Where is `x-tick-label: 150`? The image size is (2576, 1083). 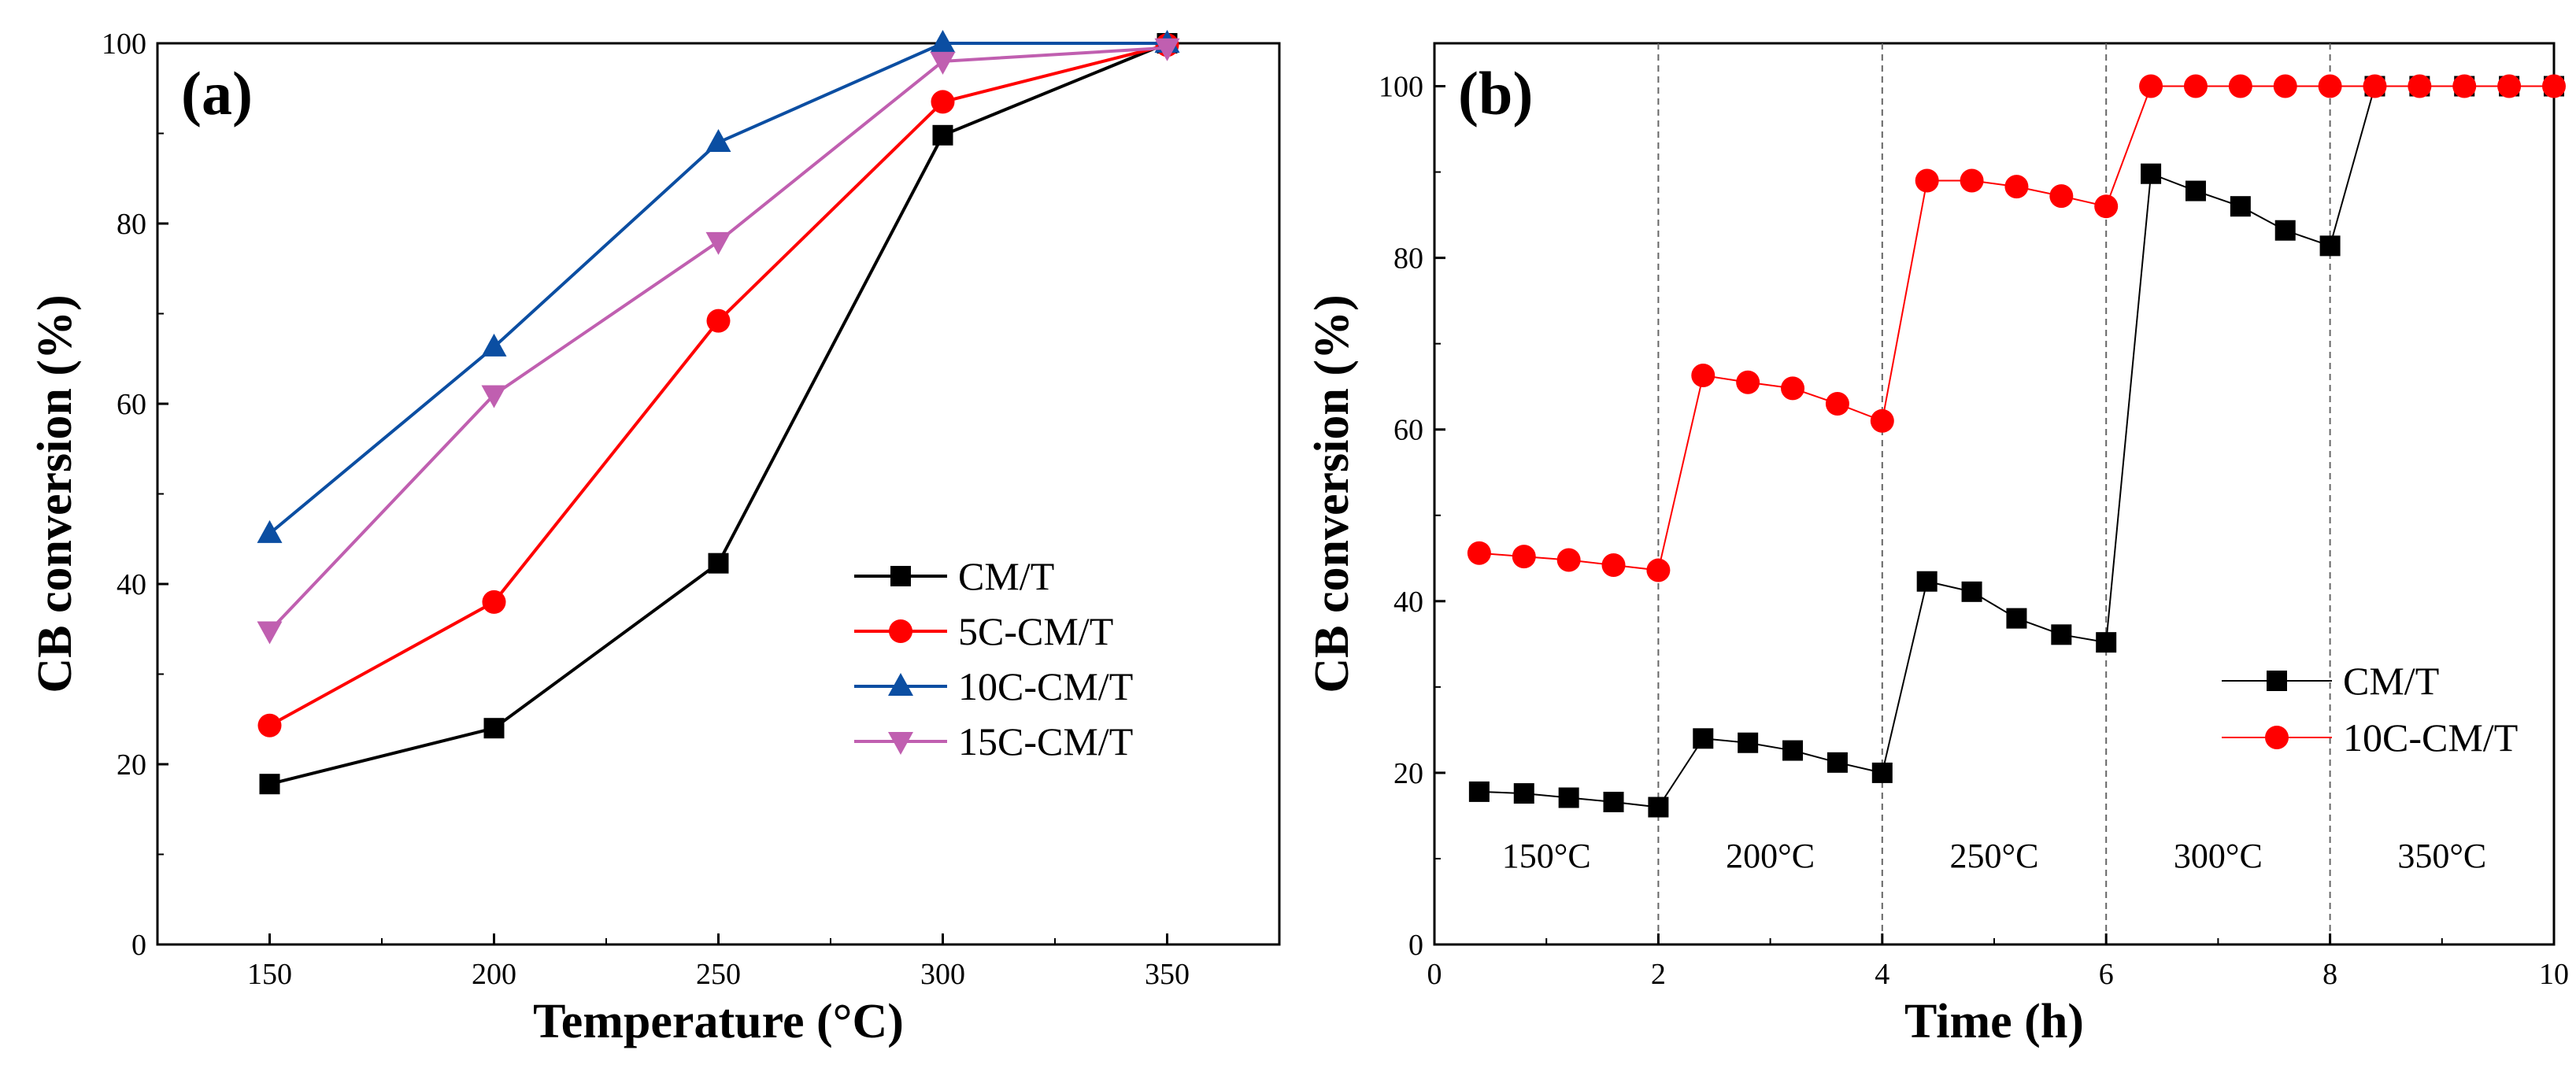
x-tick-label: 150 is located at coordinates (269, 974).